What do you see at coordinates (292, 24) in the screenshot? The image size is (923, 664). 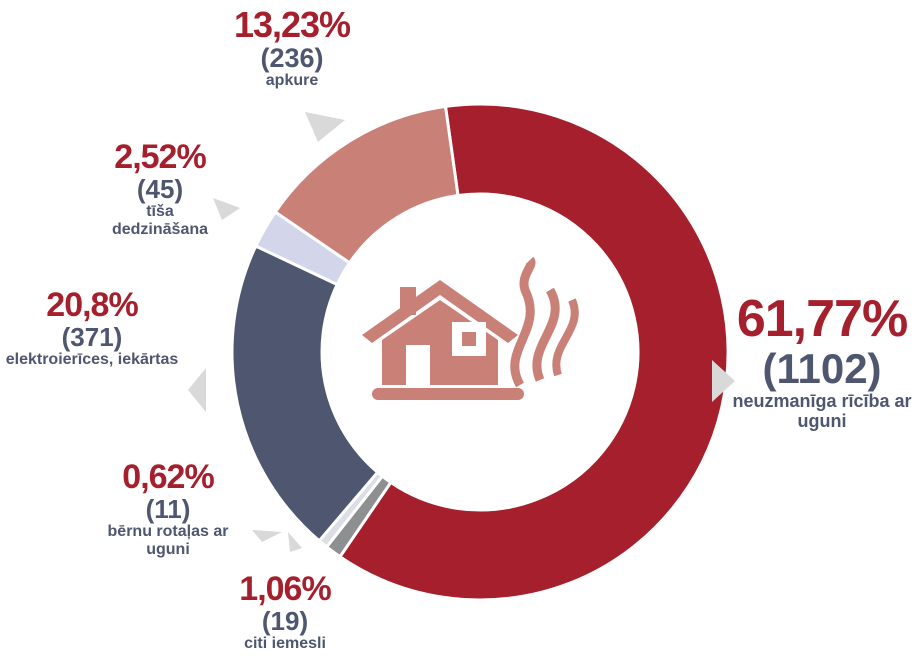 I see `percent-label: 13,23%` at bounding box center [292, 24].